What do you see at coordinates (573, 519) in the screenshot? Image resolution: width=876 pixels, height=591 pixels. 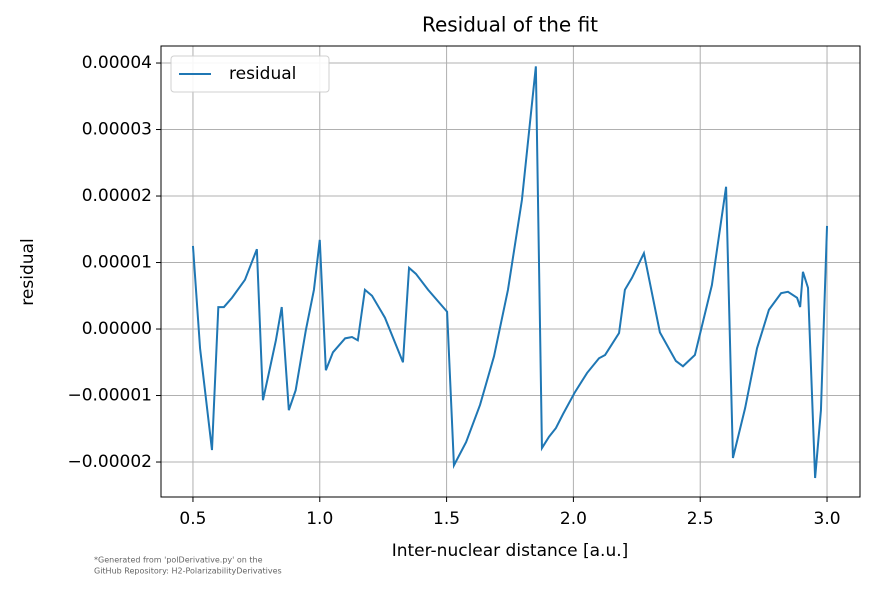 I see `x-tick-label: 2.0` at bounding box center [573, 519].